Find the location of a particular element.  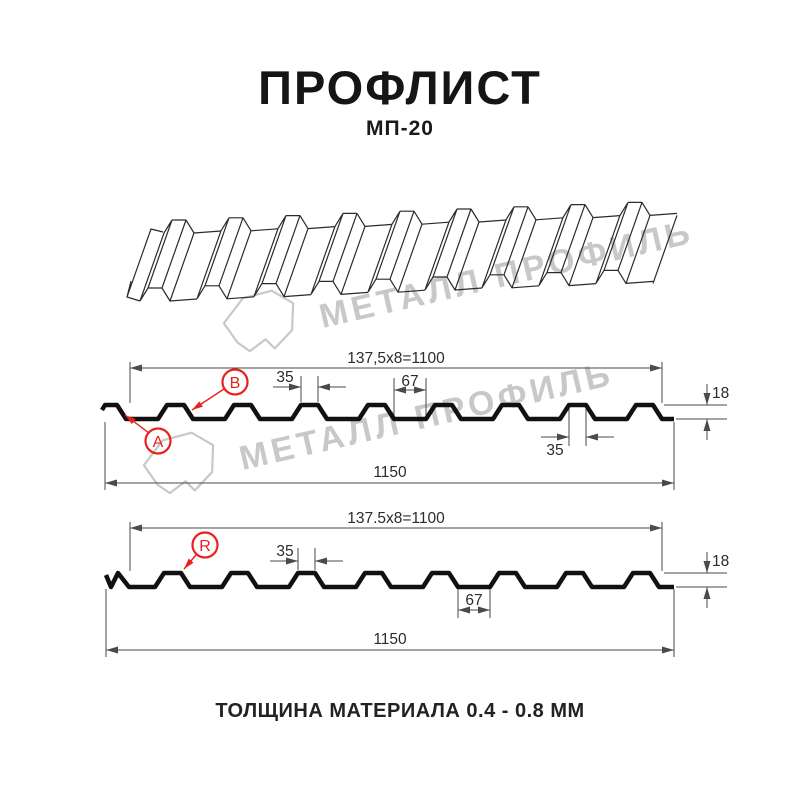

profile-model-subtitle: МП-20 is located at coordinates (400, 128).